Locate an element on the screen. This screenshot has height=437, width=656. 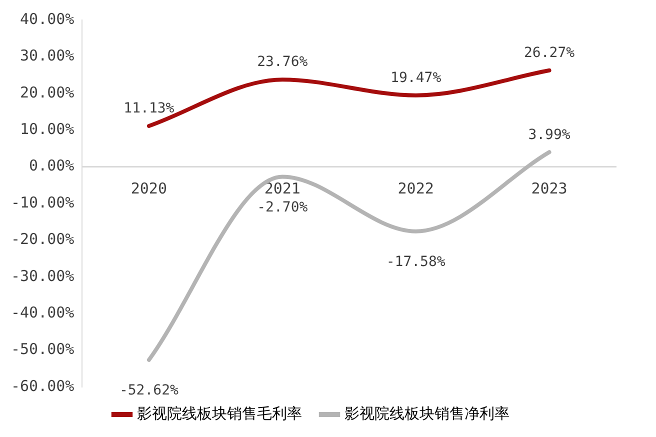
y-tick-label: 40.00% is located at coordinates (47, 19).